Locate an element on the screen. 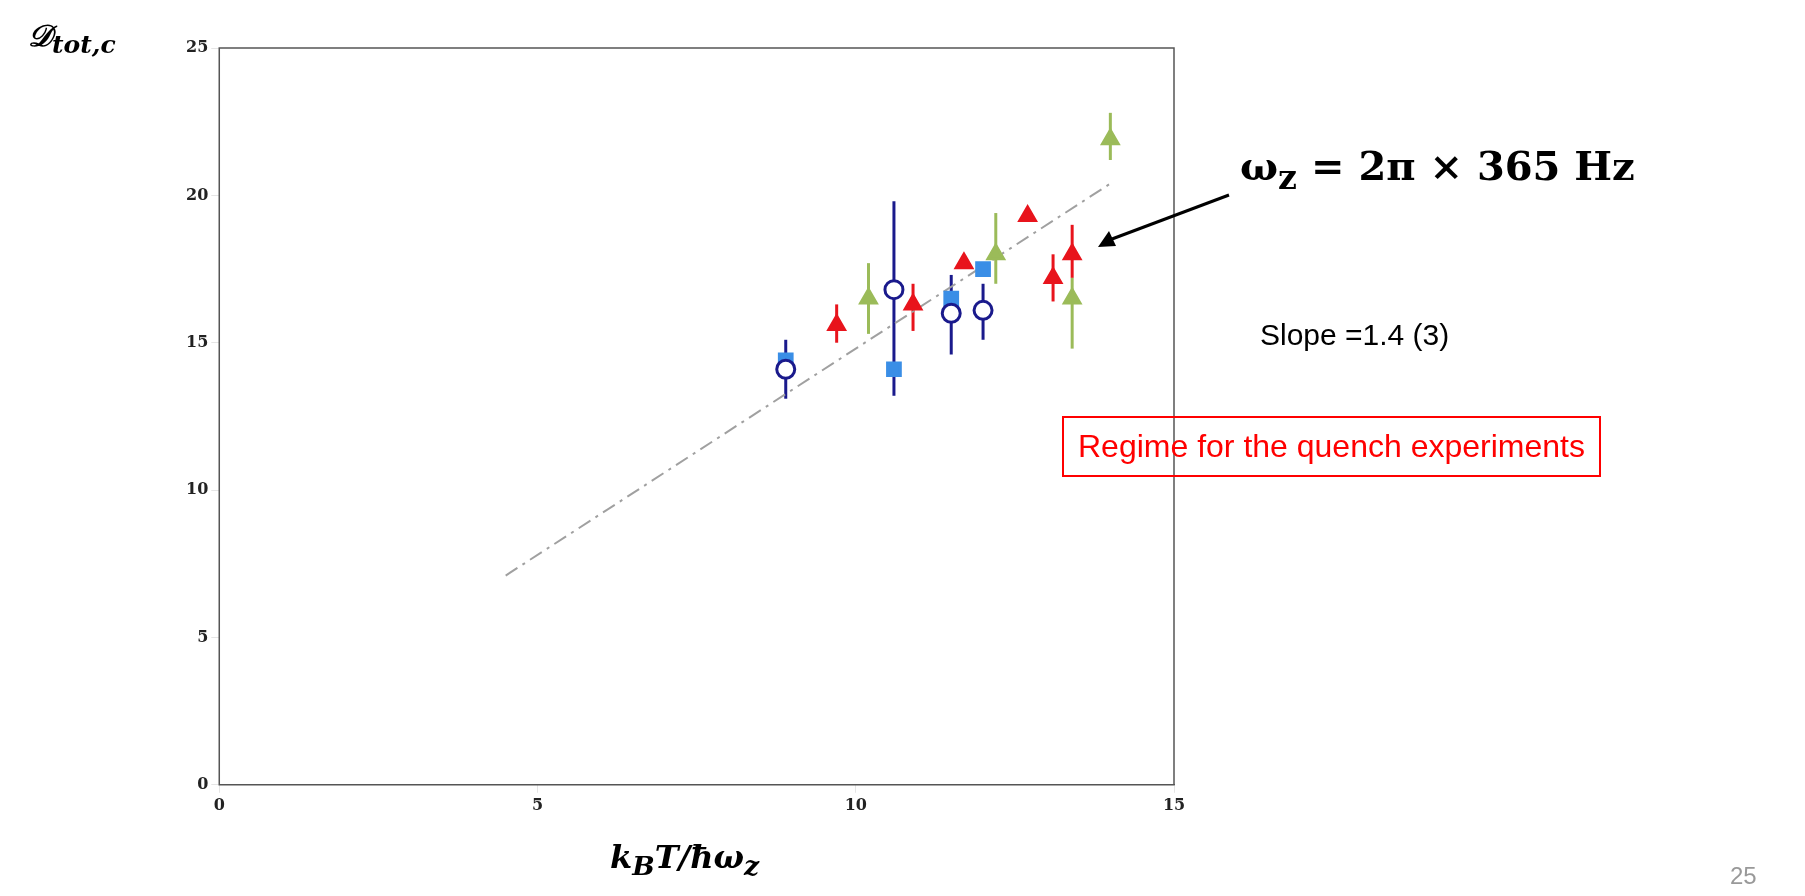 The height and width of the screenshot is (896, 1805). y-tick-label: 20 is located at coordinates (197, 194).